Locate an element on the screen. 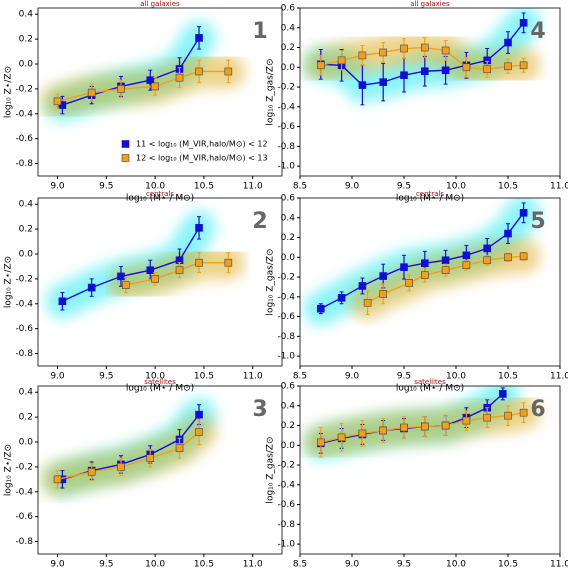 Image resolution: width=568 pixels, height=570 pixels. y-axis-label: log₁₀ Z⋆/Z⊙ is located at coordinates (9, 470).